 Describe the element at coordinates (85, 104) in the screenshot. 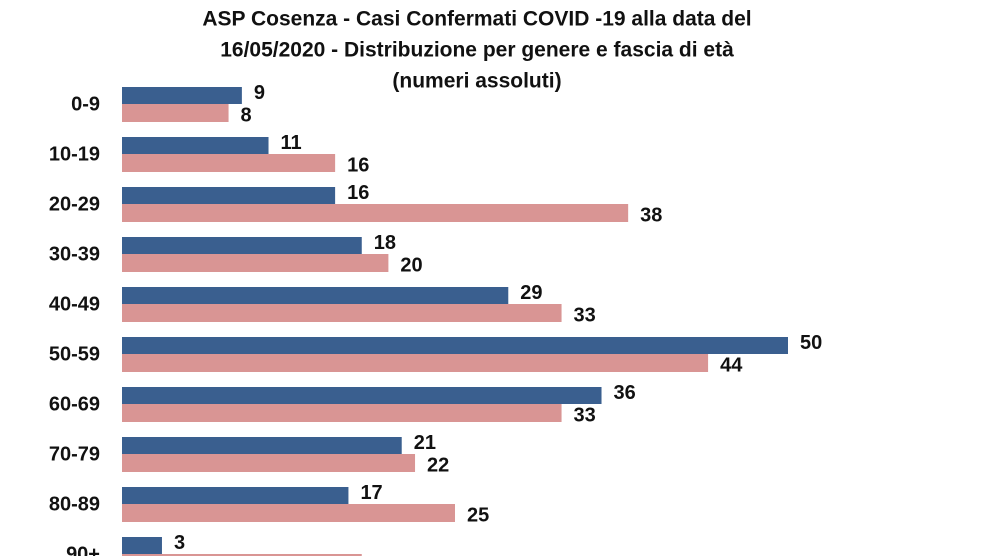

I see `y-tick-label: 0-9` at that location.